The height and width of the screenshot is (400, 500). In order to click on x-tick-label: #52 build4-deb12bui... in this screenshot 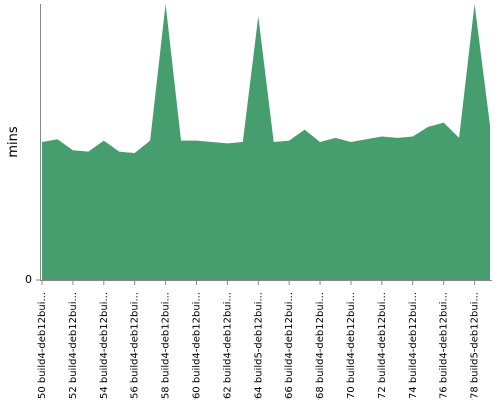, I will do `click(73, 346)`.